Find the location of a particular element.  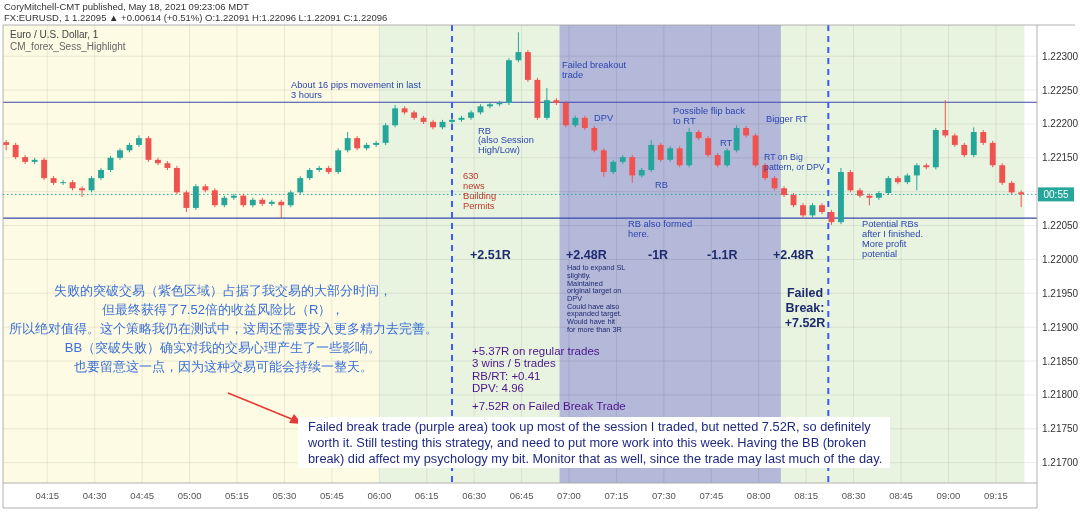

y-tick-label: 1.22250 is located at coordinates (1060, 90).